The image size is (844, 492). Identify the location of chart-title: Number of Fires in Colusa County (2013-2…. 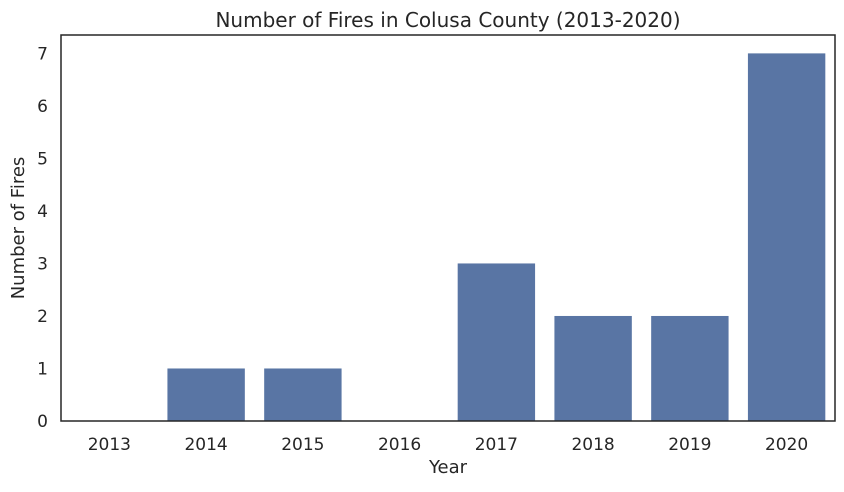
(447, 20).